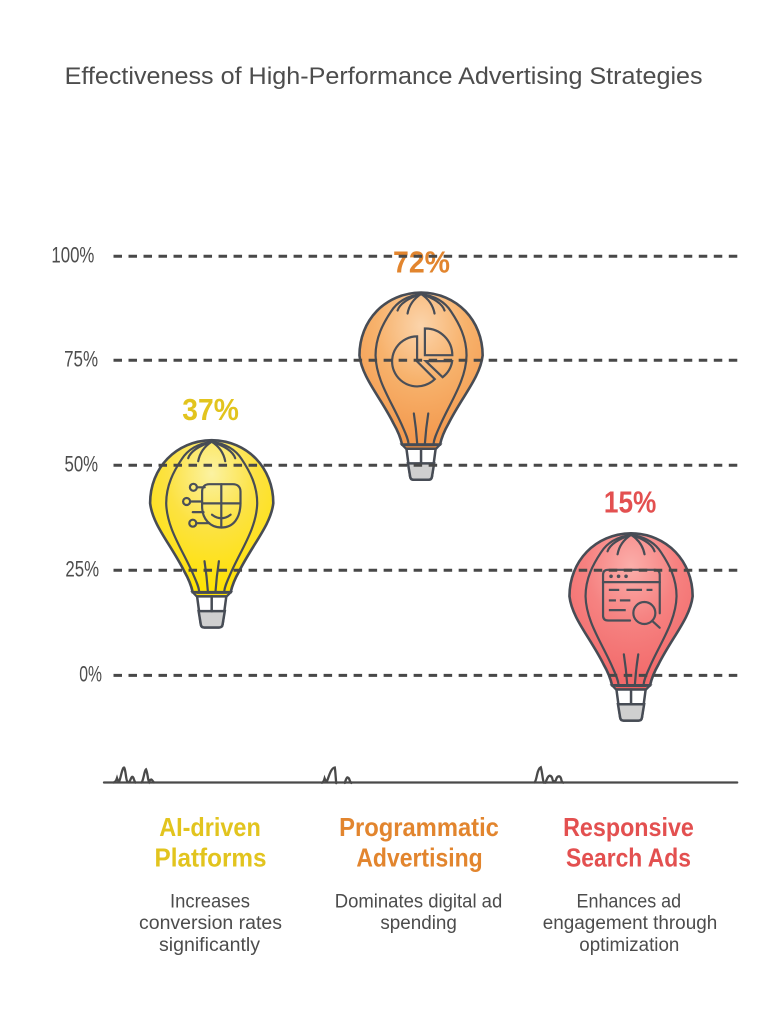 Image resolution: width=768 pixels, height=1025 pixels. I want to click on svg-text: conversion rates, so click(210, 923).